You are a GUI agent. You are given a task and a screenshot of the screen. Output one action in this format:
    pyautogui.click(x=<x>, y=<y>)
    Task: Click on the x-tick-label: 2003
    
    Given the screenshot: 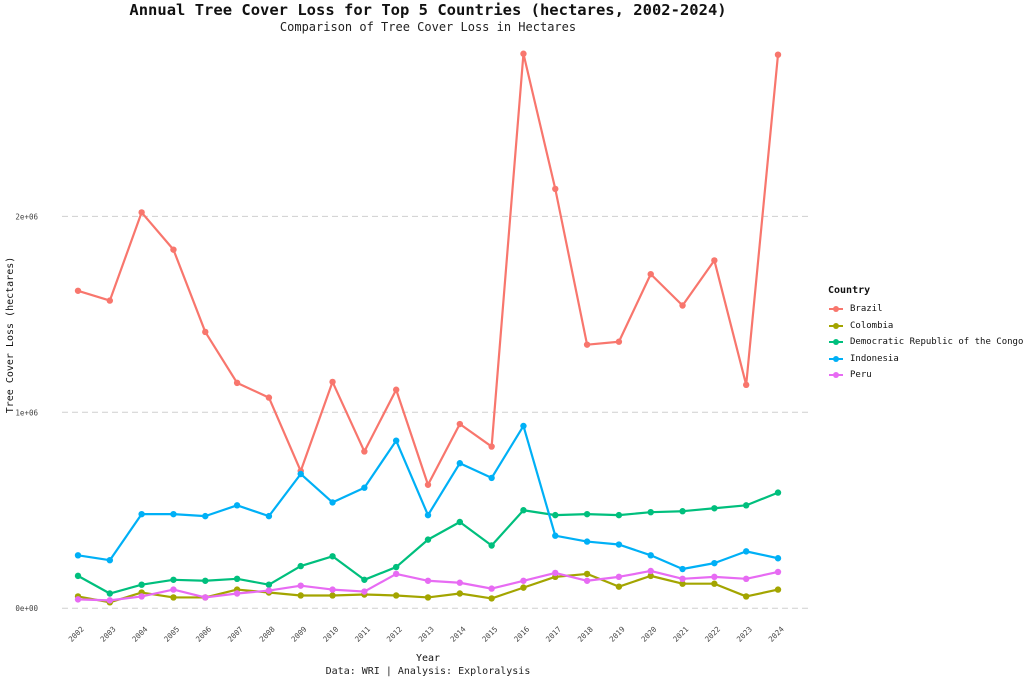 What is the action you would take?
    pyautogui.click(x=107, y=634)
    